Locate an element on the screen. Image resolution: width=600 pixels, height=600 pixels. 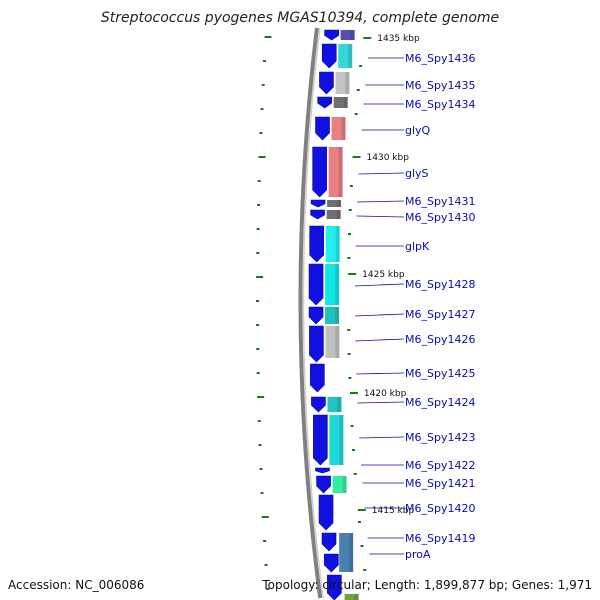
gene-label: glyQ is located at coordinates (418, 130).